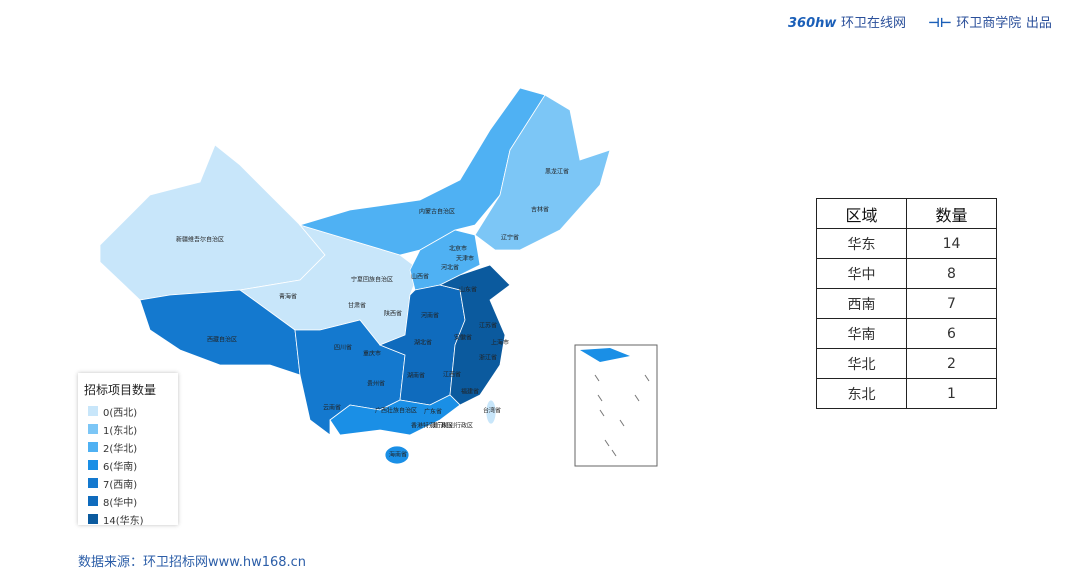 This screenshot has height=573, width=1080. I want to click on province-label: 陕西省, so click(393, 314).